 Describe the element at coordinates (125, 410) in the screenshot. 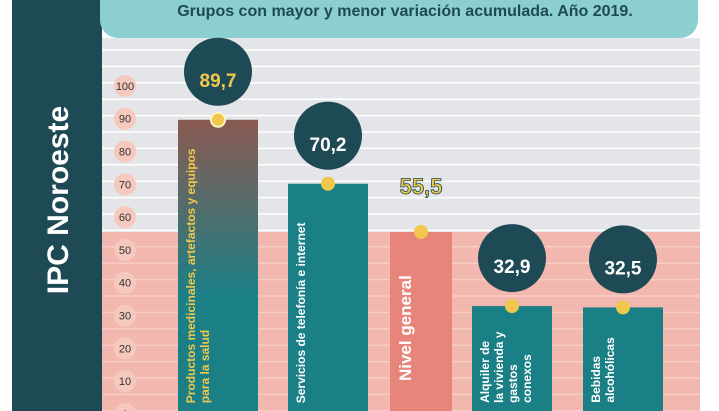

I see `y-tick-label: 0` at that location.